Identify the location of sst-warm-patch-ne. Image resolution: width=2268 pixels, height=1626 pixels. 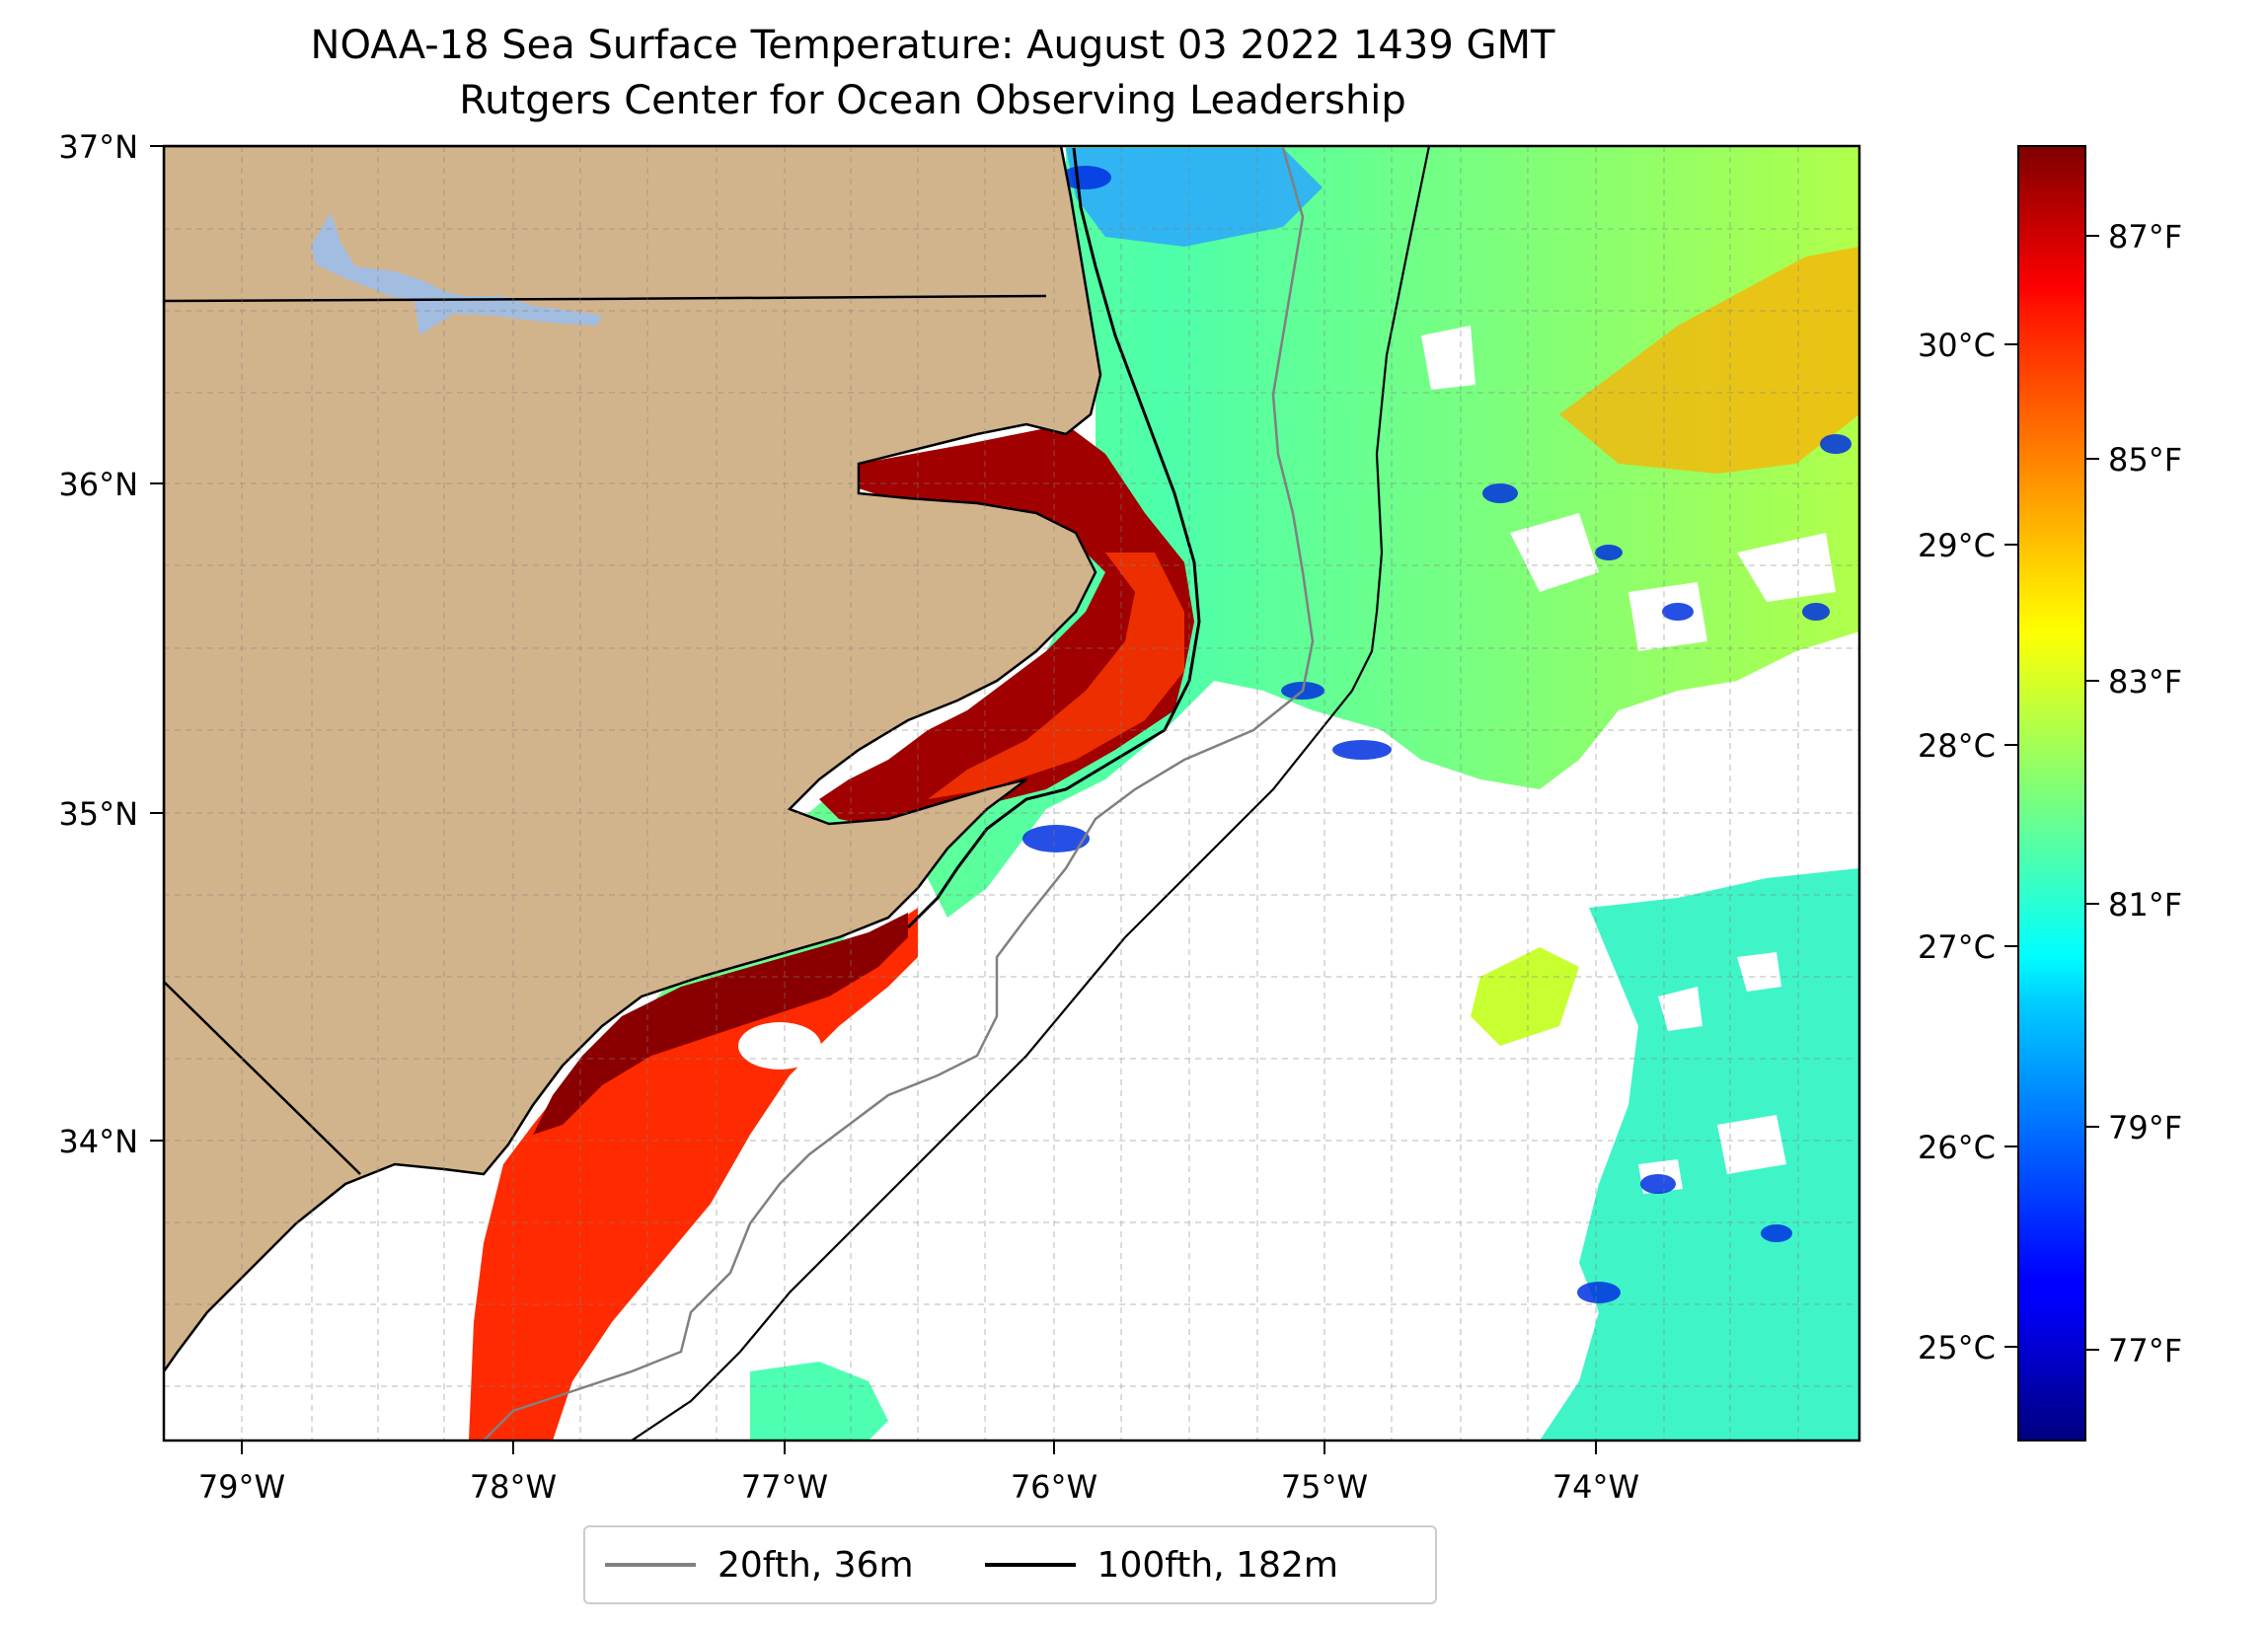
(1709, 360).